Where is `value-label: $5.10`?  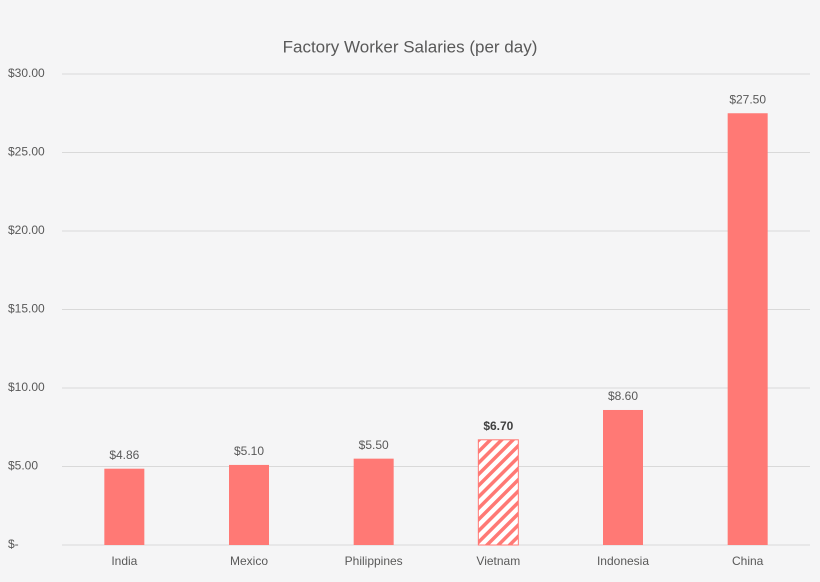
value-label: $5.10 is located at coordinates (249, 451).